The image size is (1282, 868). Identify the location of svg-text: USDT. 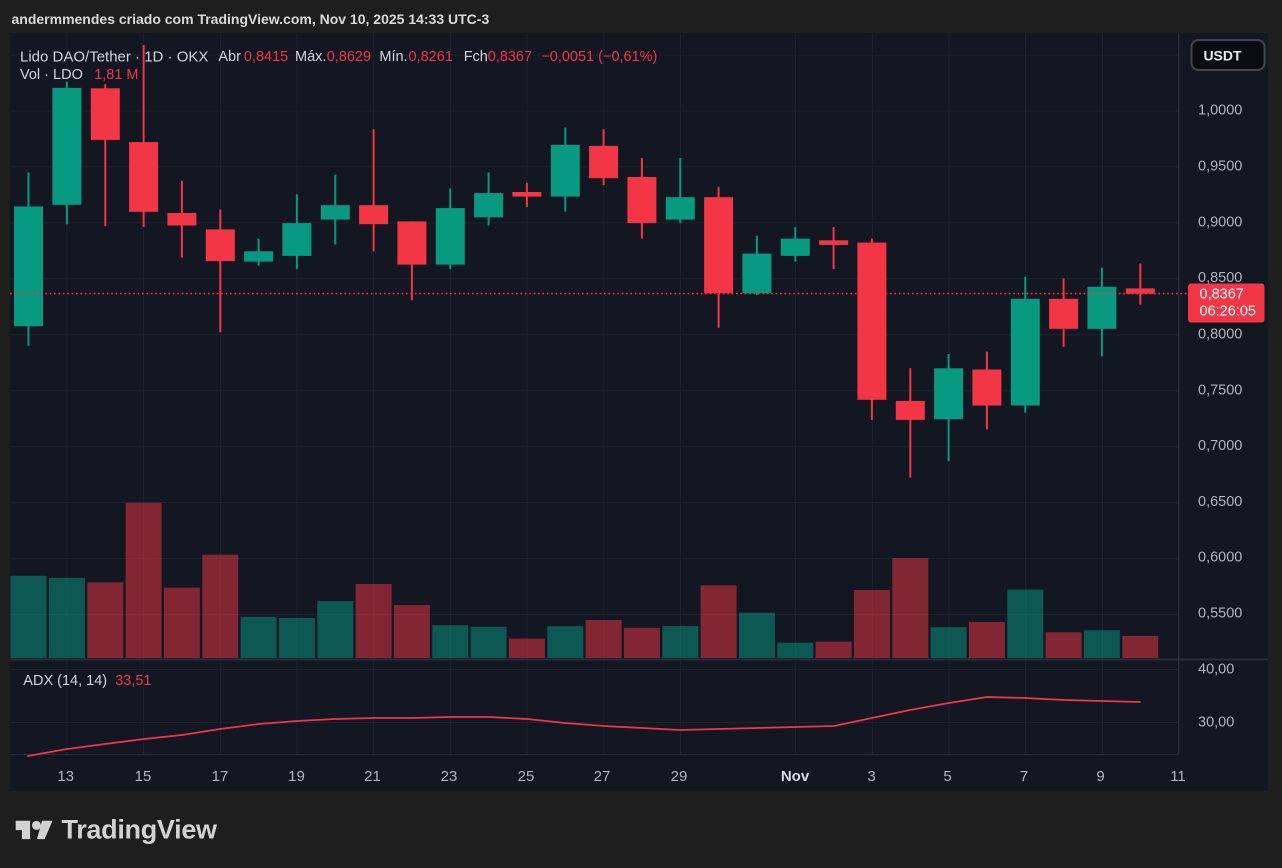
(1222, 56).